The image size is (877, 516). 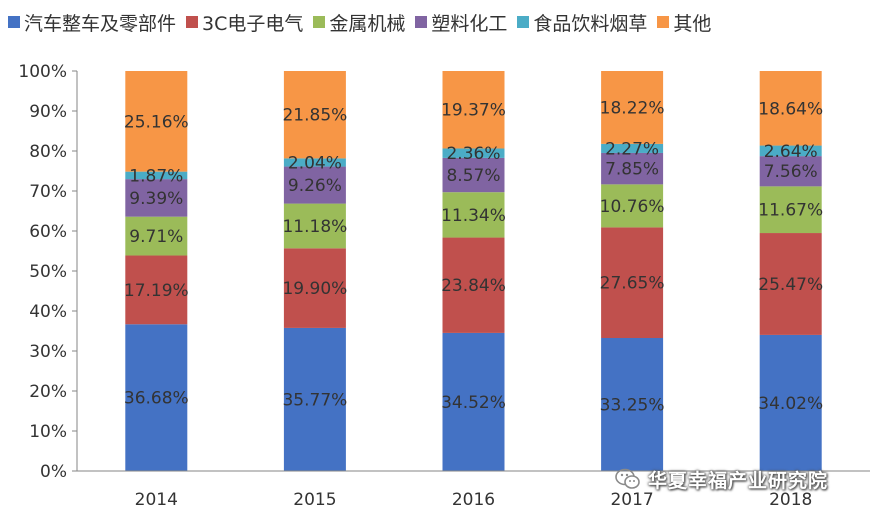 I want to click on data-label: 1.87%, so click(x=156, y=176).